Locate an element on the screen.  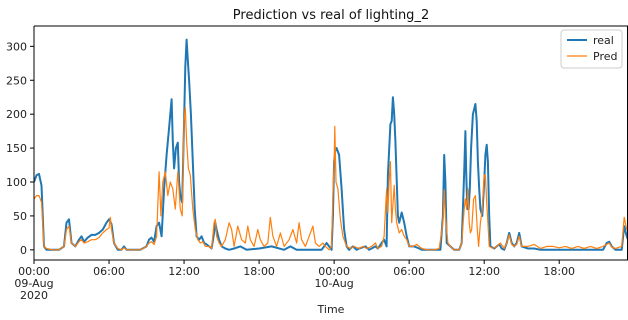
legend-label-pred: Pred is located at coordinates (605, 56).